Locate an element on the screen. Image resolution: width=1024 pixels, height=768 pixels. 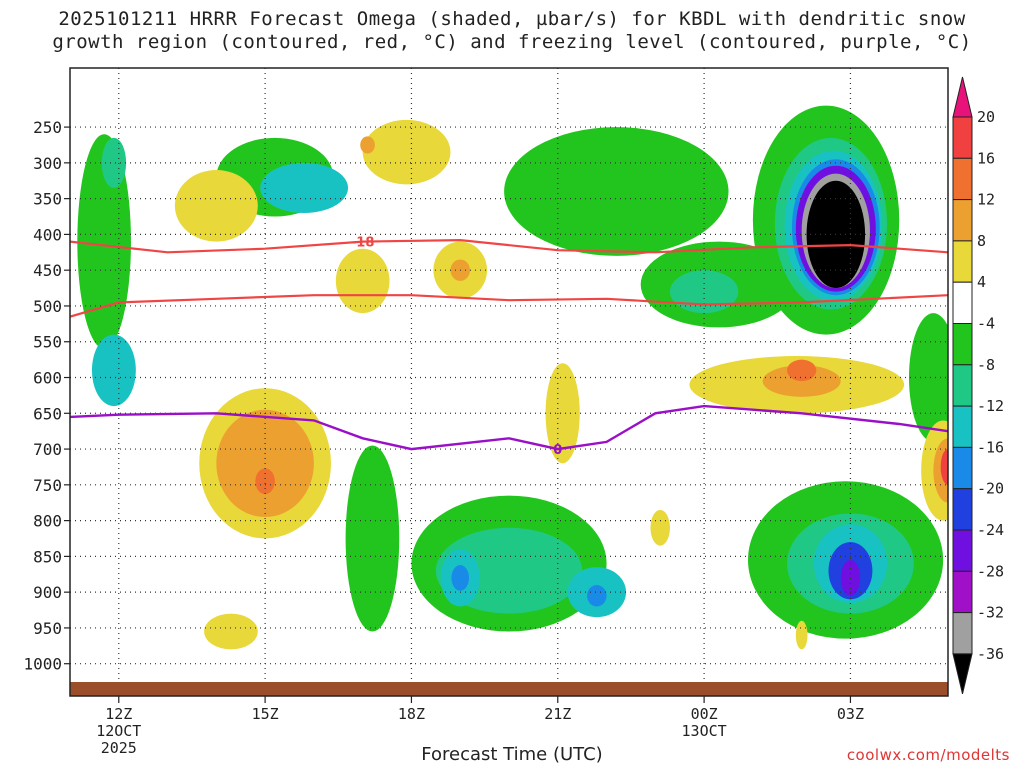
omega-region-right-edge-red is located at coordinates (944, 467).